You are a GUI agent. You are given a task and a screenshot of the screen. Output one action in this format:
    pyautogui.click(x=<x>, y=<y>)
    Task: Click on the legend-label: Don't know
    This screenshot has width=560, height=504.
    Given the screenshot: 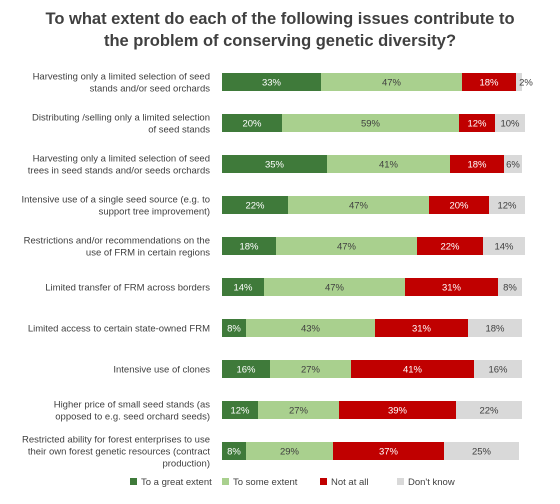 What is the action you would take?
    pyautogui.click(x=431, y=482)
    